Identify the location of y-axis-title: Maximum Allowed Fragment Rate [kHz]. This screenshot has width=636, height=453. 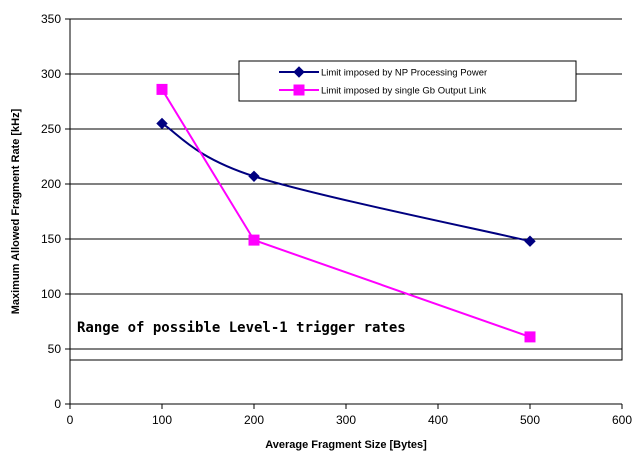
(16, 211).